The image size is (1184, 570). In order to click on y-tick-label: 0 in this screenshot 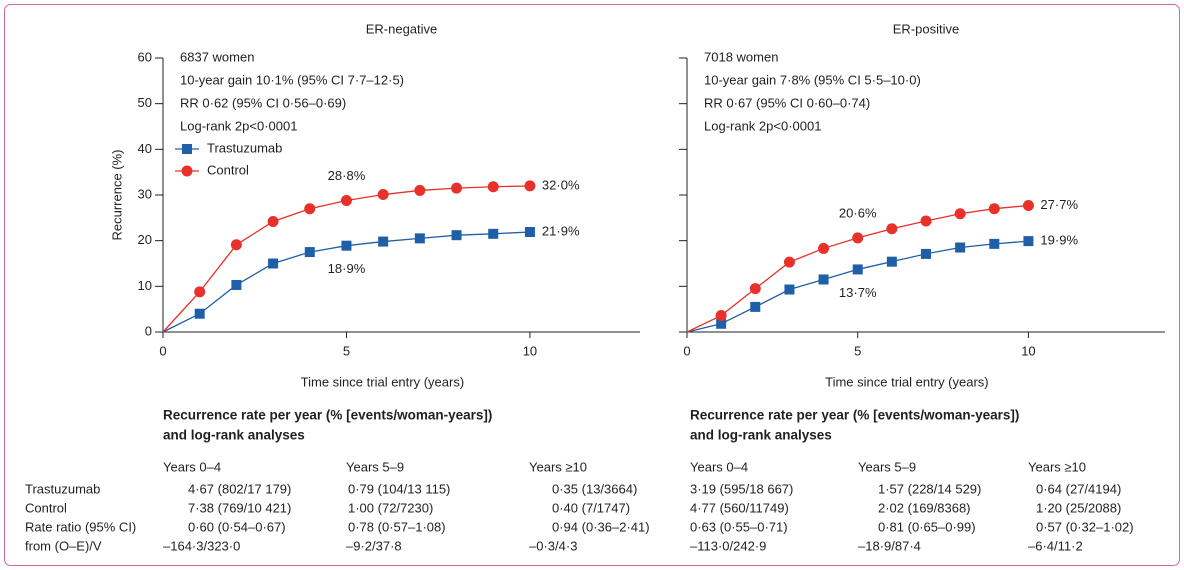, I will do `click(148, 330)`.